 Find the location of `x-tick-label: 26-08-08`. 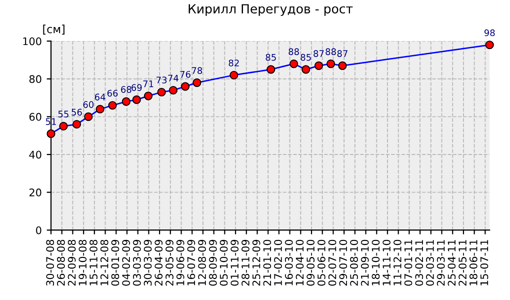

x-tick-label: 26-08-08 is located at coordinates (61, 263).